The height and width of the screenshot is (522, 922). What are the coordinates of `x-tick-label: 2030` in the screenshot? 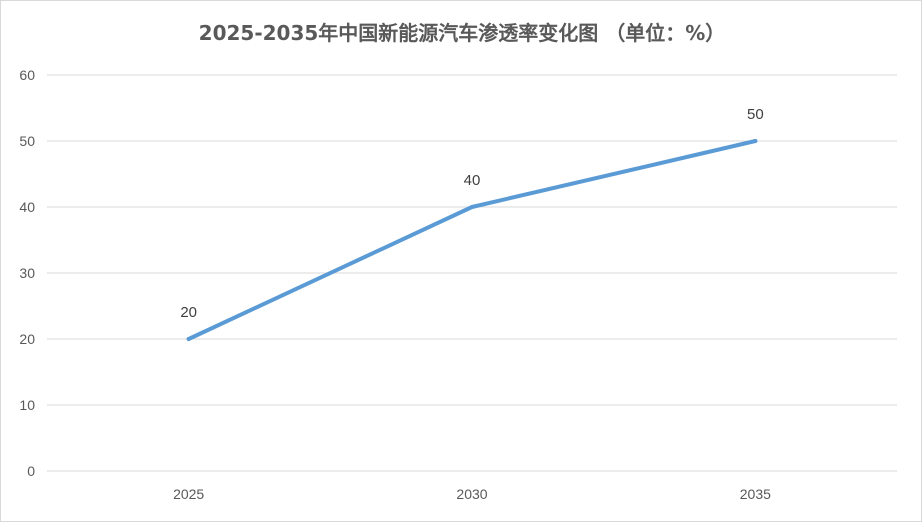 It's located at (471, 494).